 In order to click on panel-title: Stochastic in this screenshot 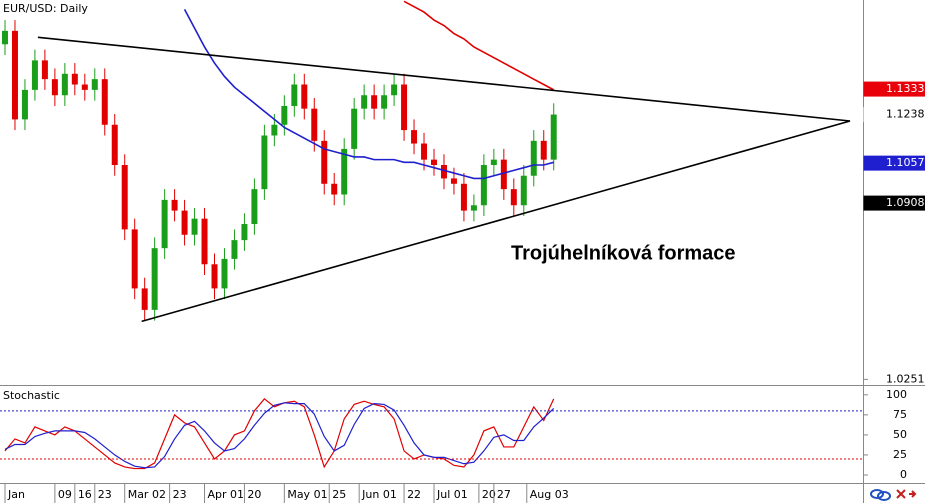, I will do `click(31, 395)`.